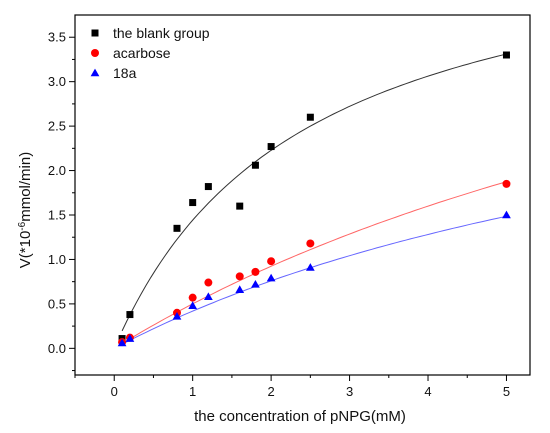 Image resolution: width=550 pixels, height=433 pixels. Describe the element at coordinates (25, 187) in the screenshot. I see `y-axis-label-rest: mmol/min)` at that location.